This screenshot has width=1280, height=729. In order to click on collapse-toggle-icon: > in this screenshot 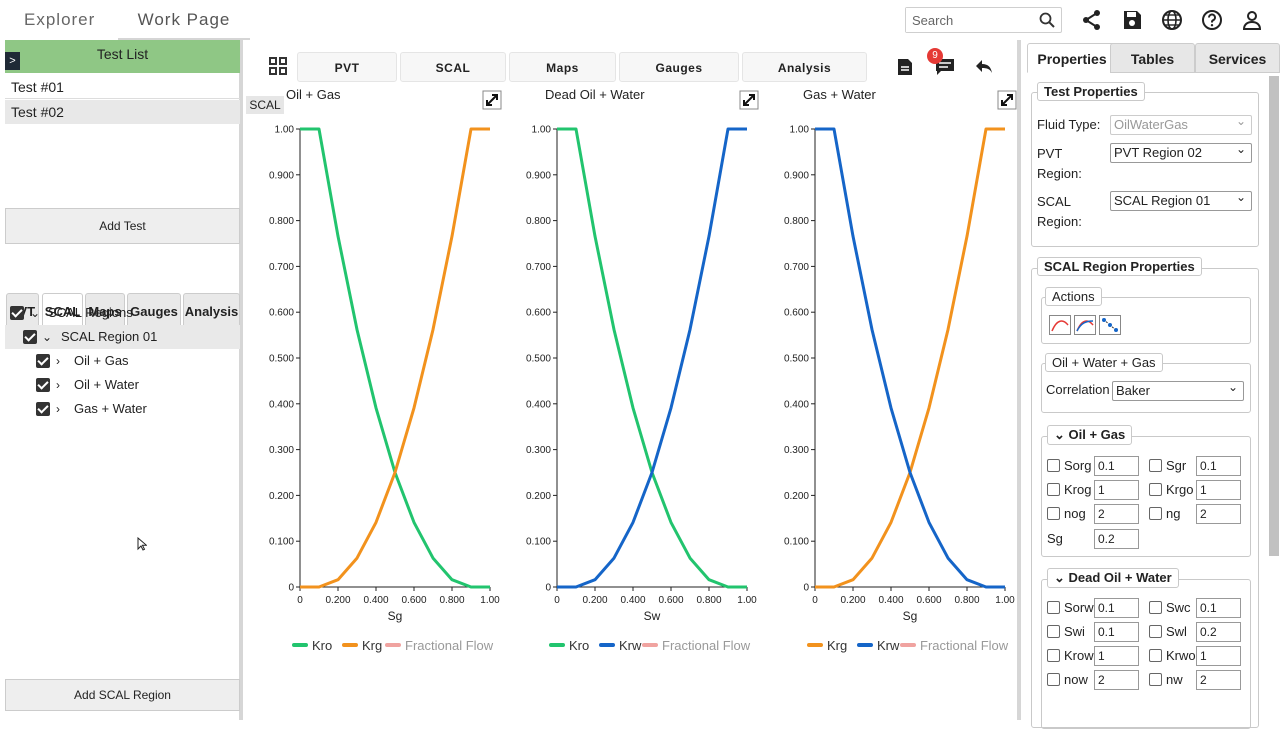, I will do `click(12, 61)`.